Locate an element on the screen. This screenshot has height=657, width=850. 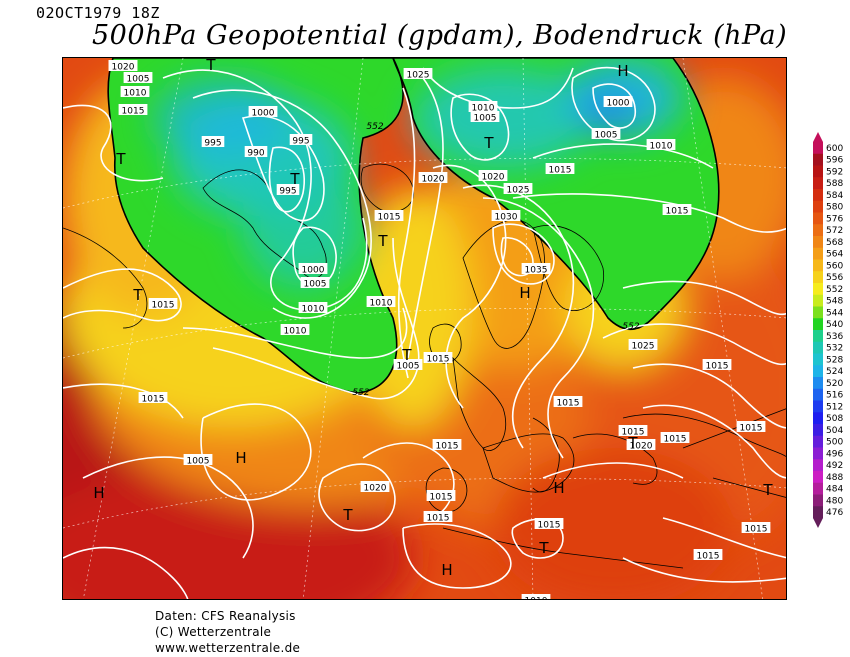
isobar-label: 990 is located at coordinates (256, 152).